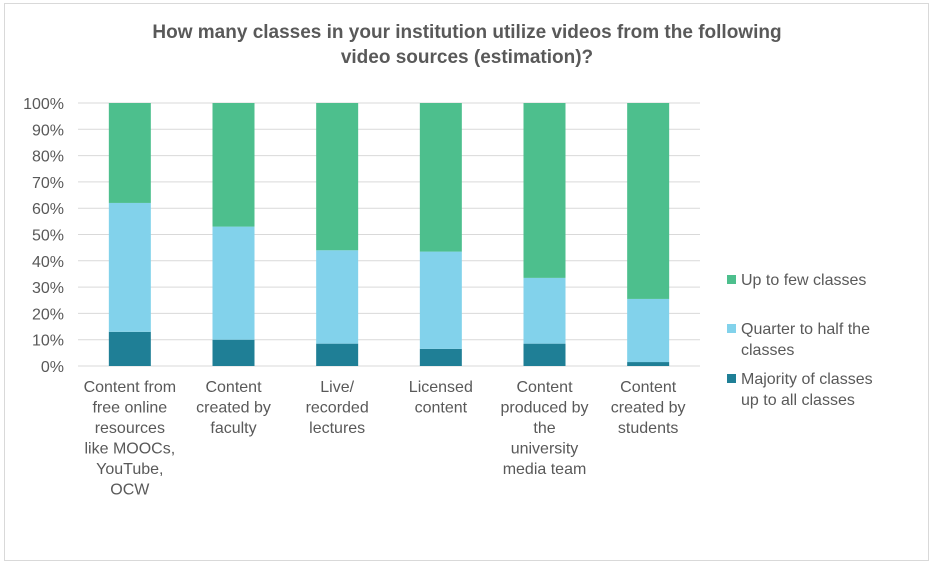  Describe the element at coordinates (544, 408) in the screenshot. I see `x-category-label: produced by` at that location.